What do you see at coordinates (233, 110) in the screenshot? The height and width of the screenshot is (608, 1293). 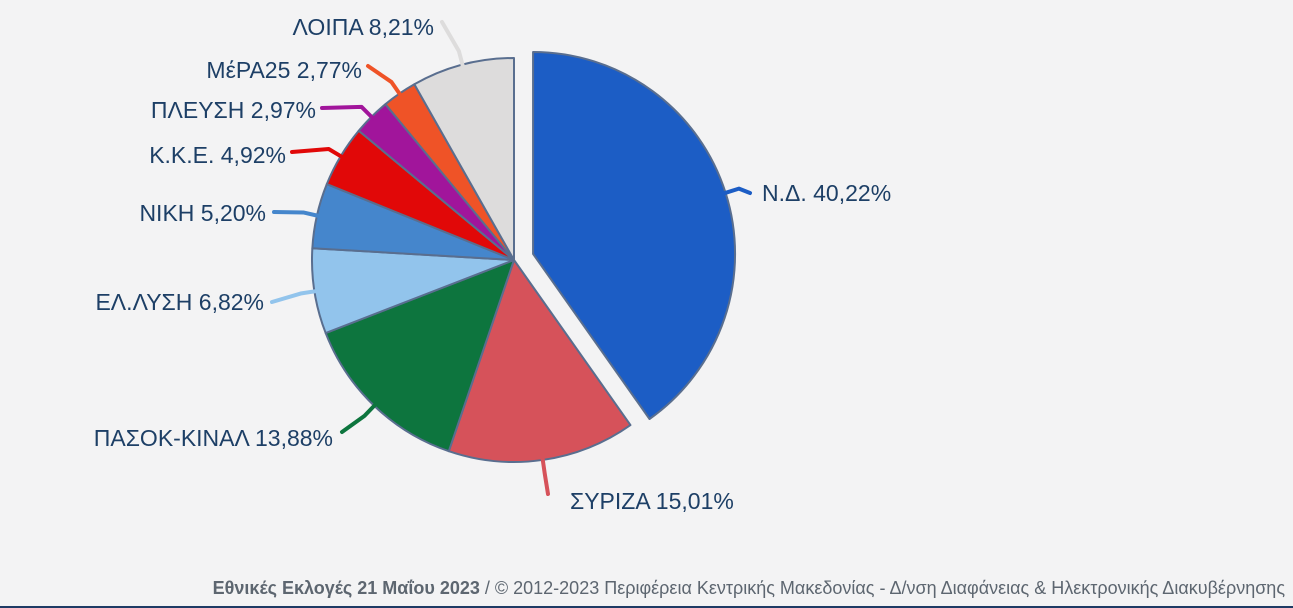 I see `slice-label: ΠΛΕΥΣΗ 2,97%` at bounding box center [233, 110].